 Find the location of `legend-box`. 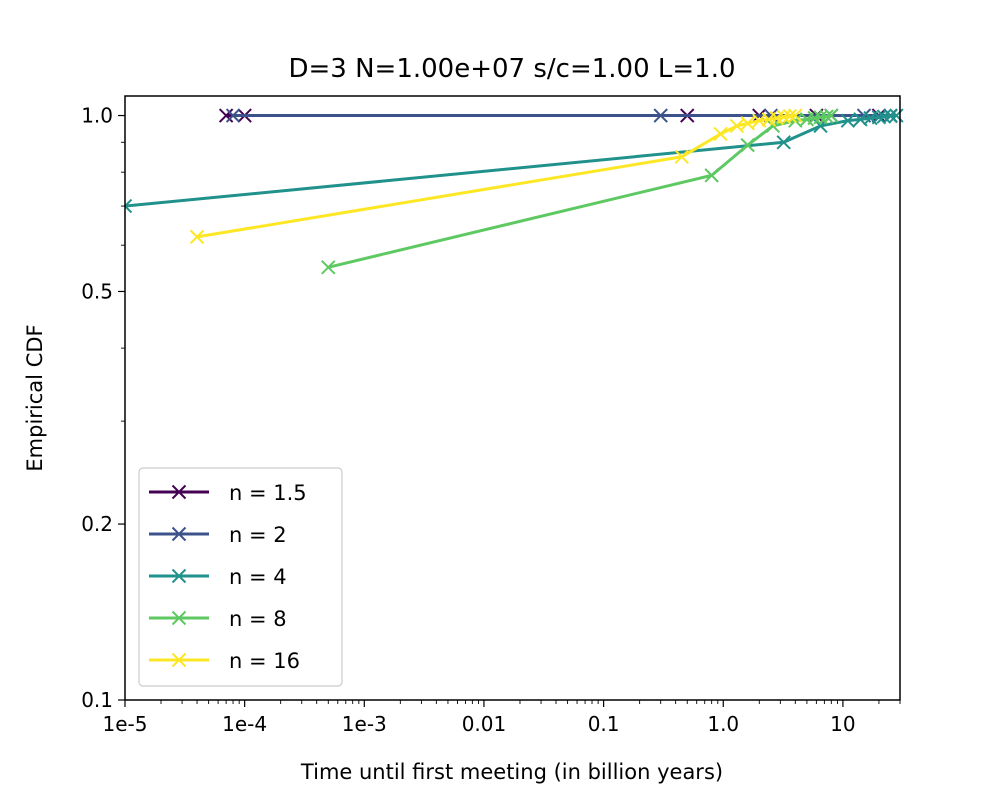

legend-box is located at coordinates (240, 577).